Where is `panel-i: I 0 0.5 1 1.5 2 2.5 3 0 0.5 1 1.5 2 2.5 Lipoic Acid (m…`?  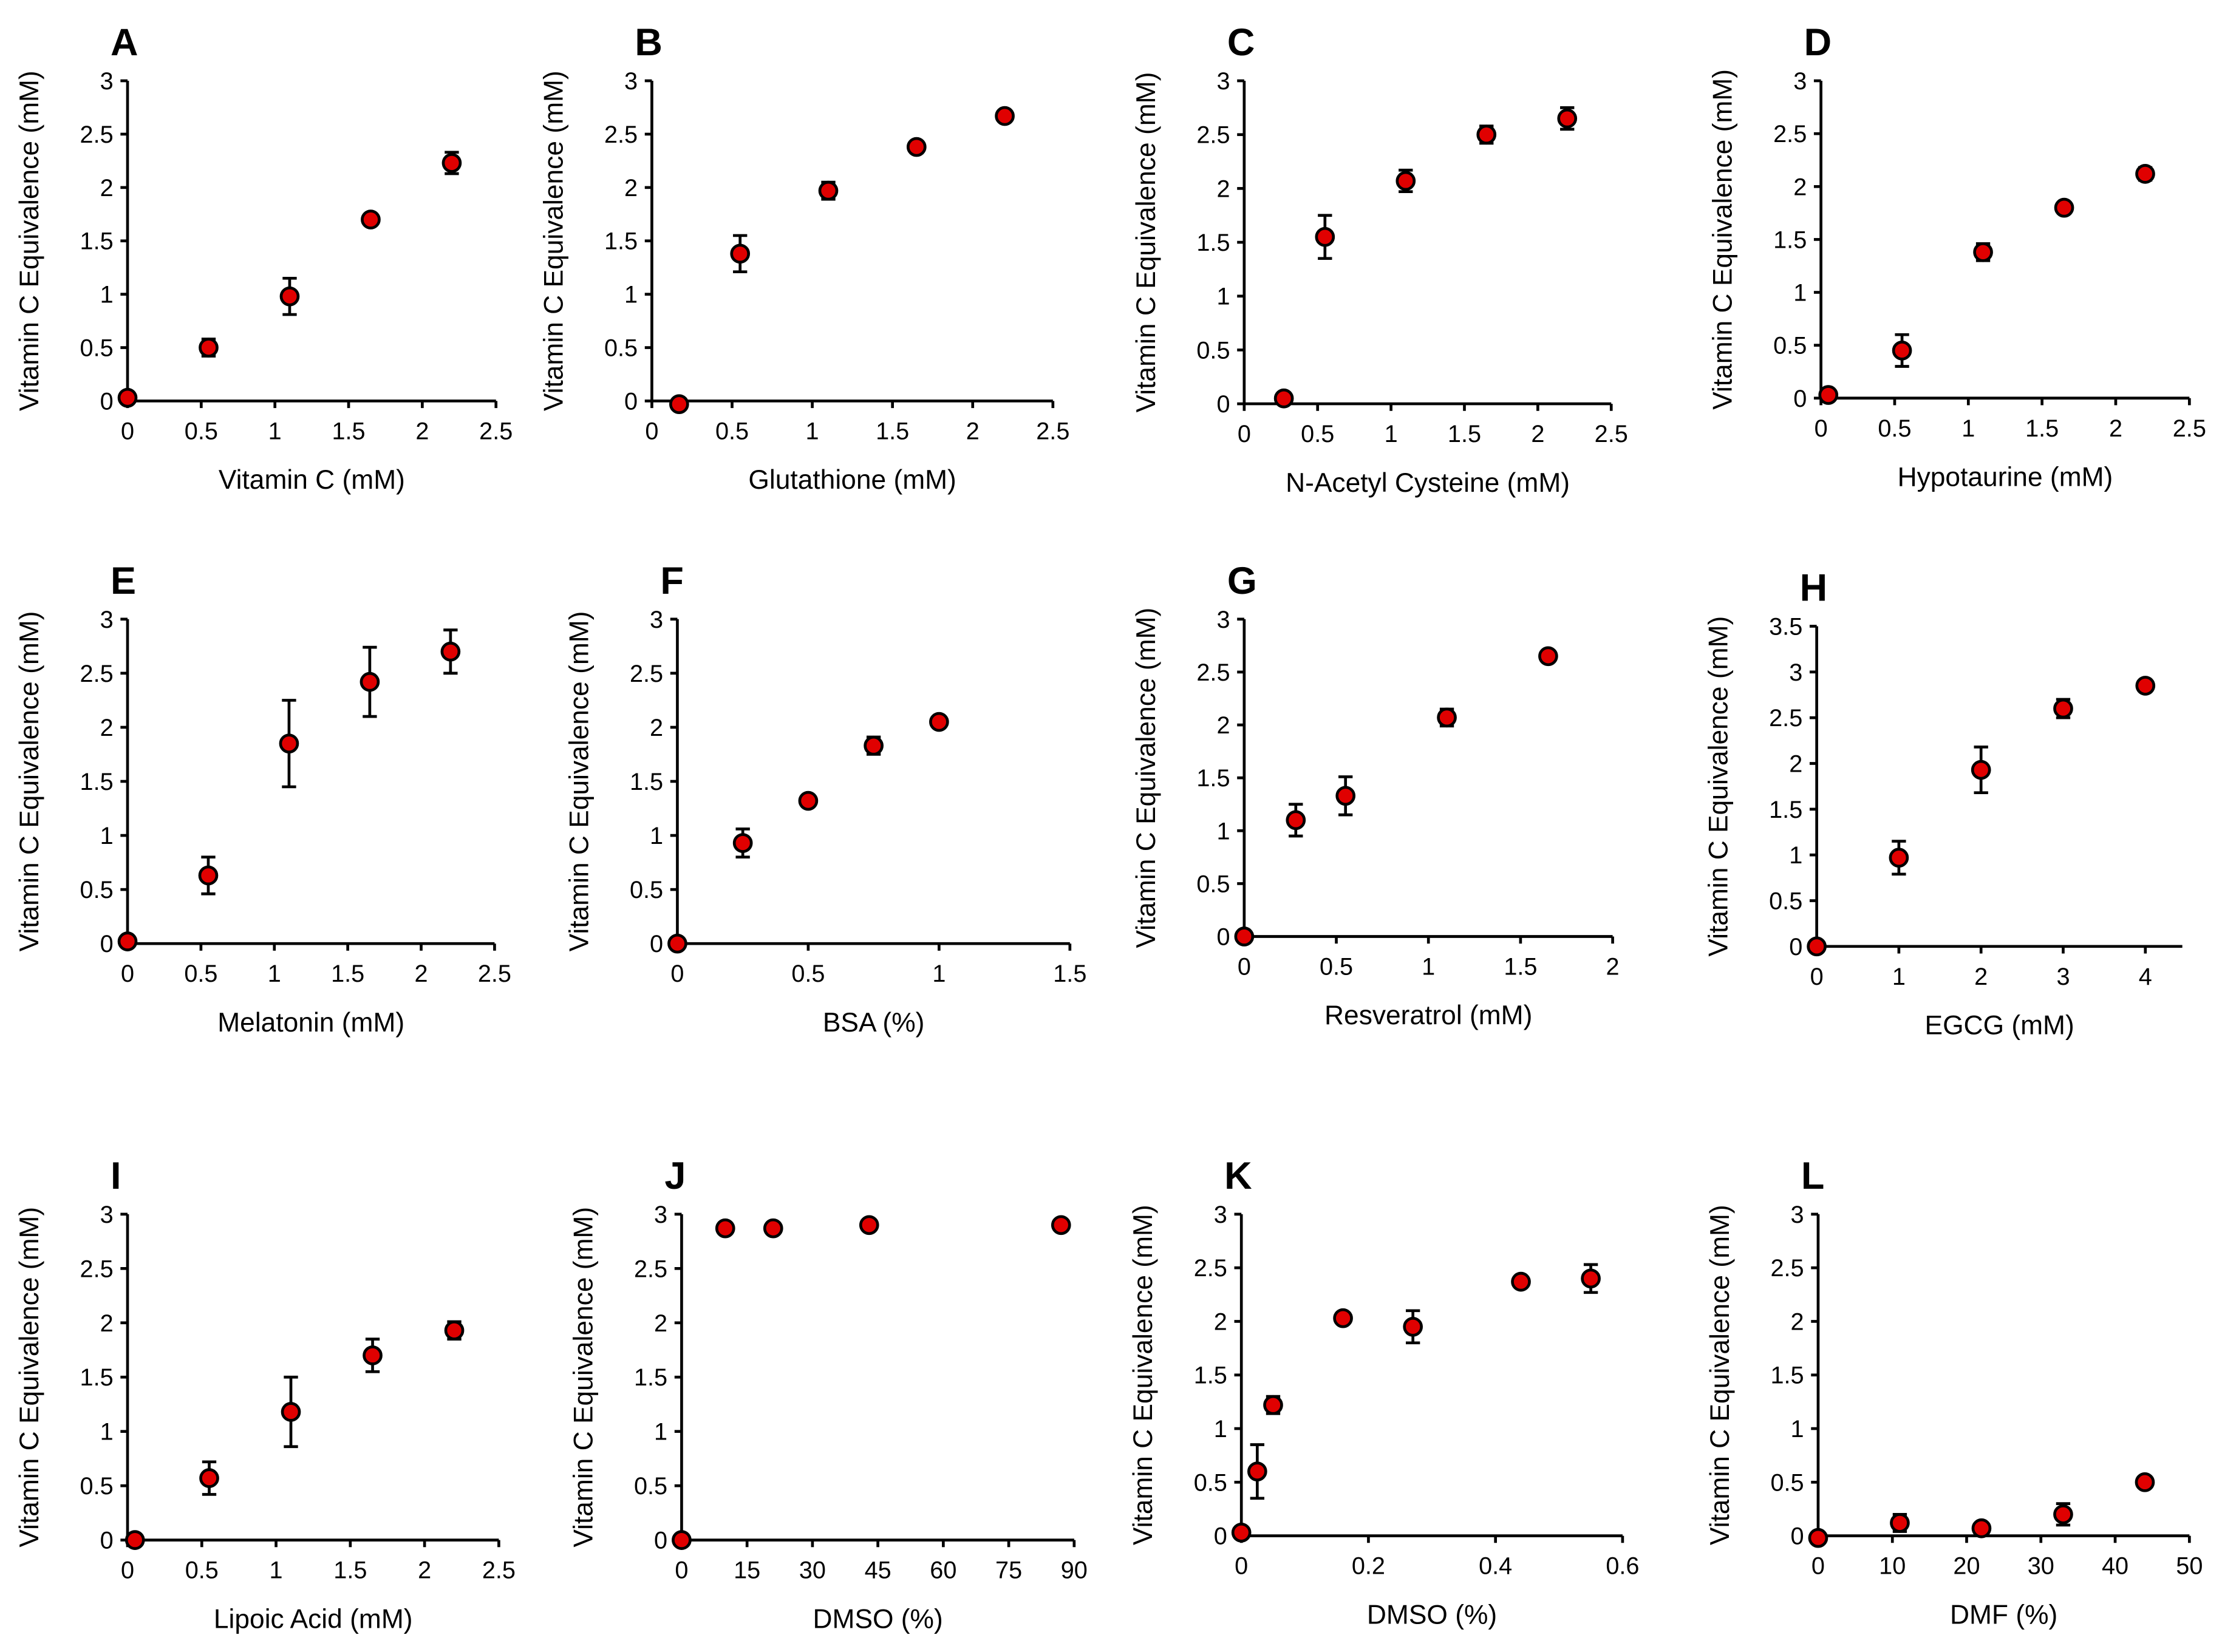
panel-i: I 0 0.5 1 1.5 2 2.5 3 0 0.5 1 1.5 2 2.5 Lipoic Acid (m… is located at coordinates (265, 1394).